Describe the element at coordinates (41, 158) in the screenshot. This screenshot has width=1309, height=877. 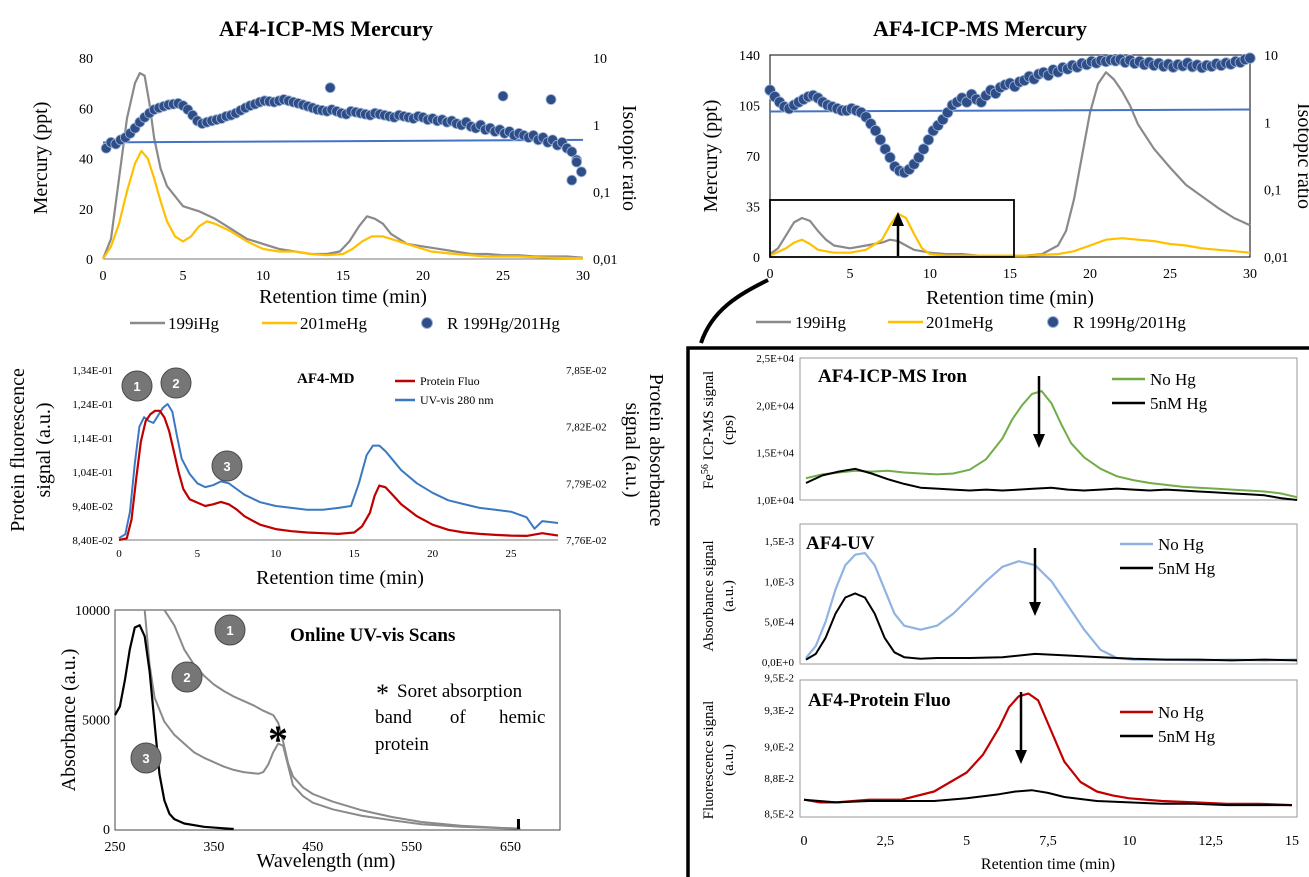
I see `hg-left-ylabel: Mercury (ppt)` at that location.